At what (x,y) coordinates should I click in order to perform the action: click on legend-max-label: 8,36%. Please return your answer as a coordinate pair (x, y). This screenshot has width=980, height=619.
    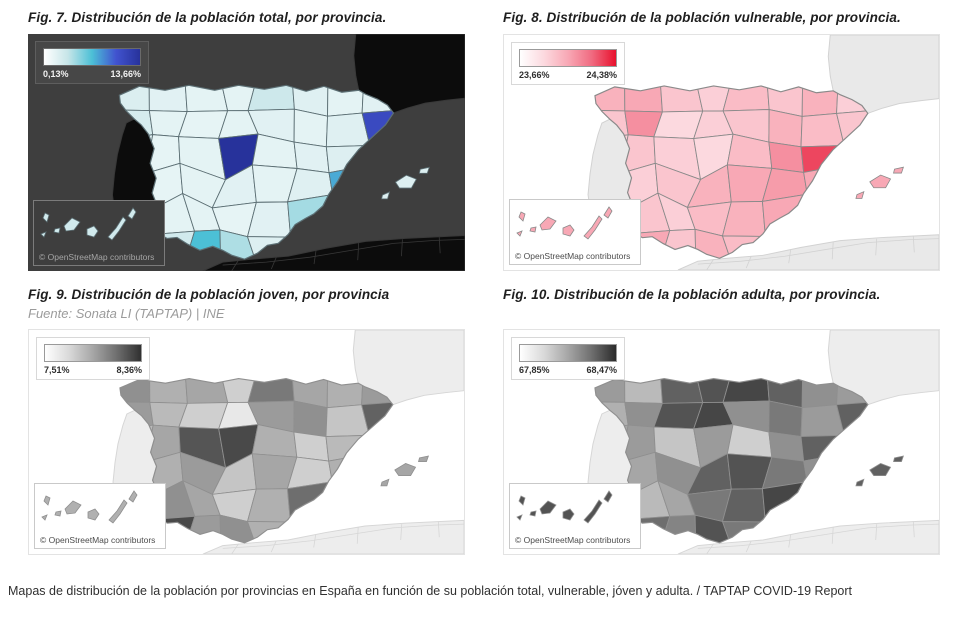
    Looking at the image, I should click on (129, 370).